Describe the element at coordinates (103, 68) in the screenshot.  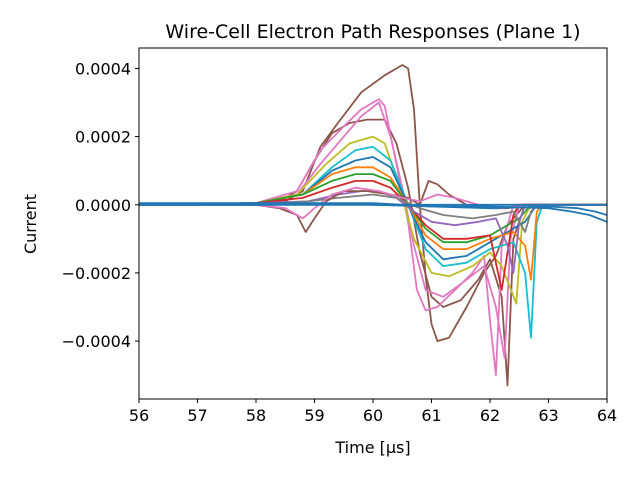
I see `y-tick-label: 0.0004` at that location.